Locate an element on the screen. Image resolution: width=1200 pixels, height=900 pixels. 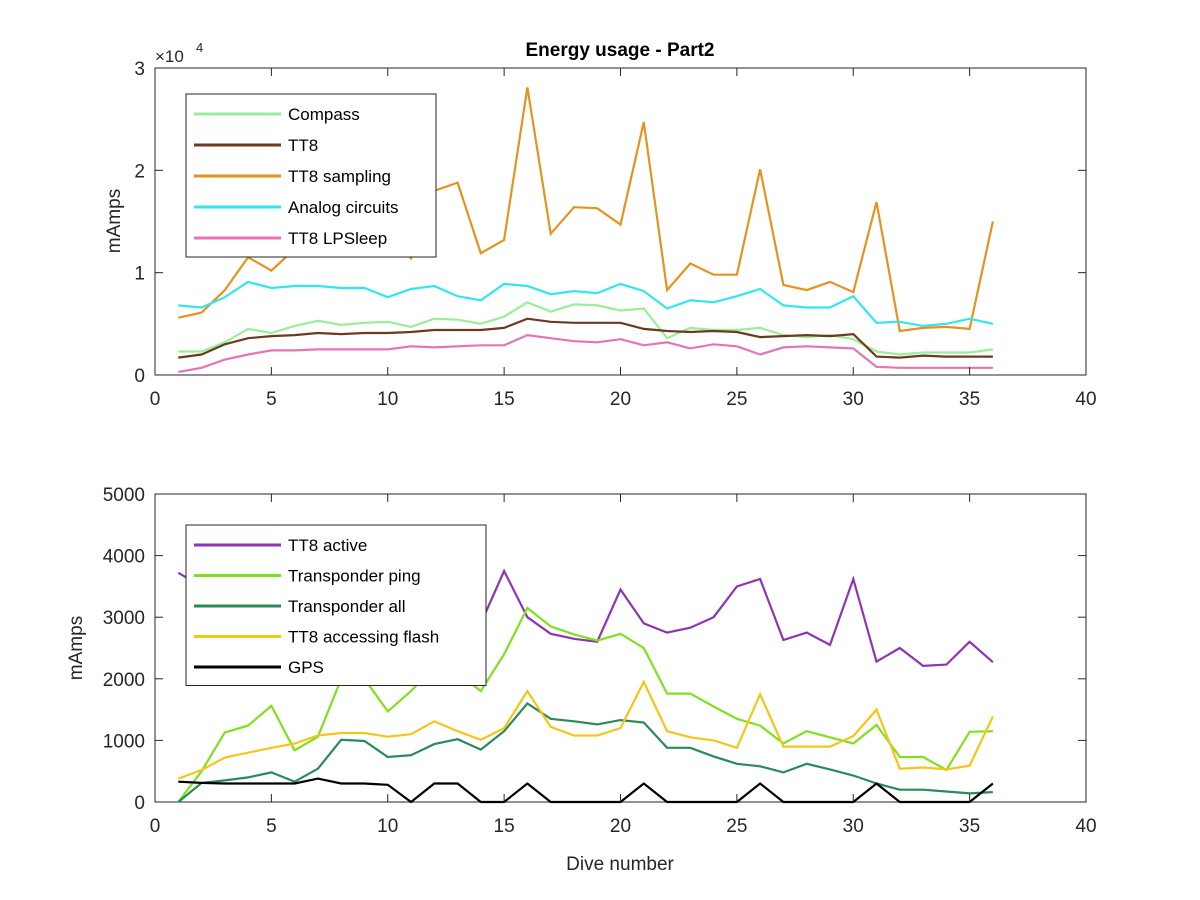
legend-label: TT8 sampling is located at coordinates (339, 176).